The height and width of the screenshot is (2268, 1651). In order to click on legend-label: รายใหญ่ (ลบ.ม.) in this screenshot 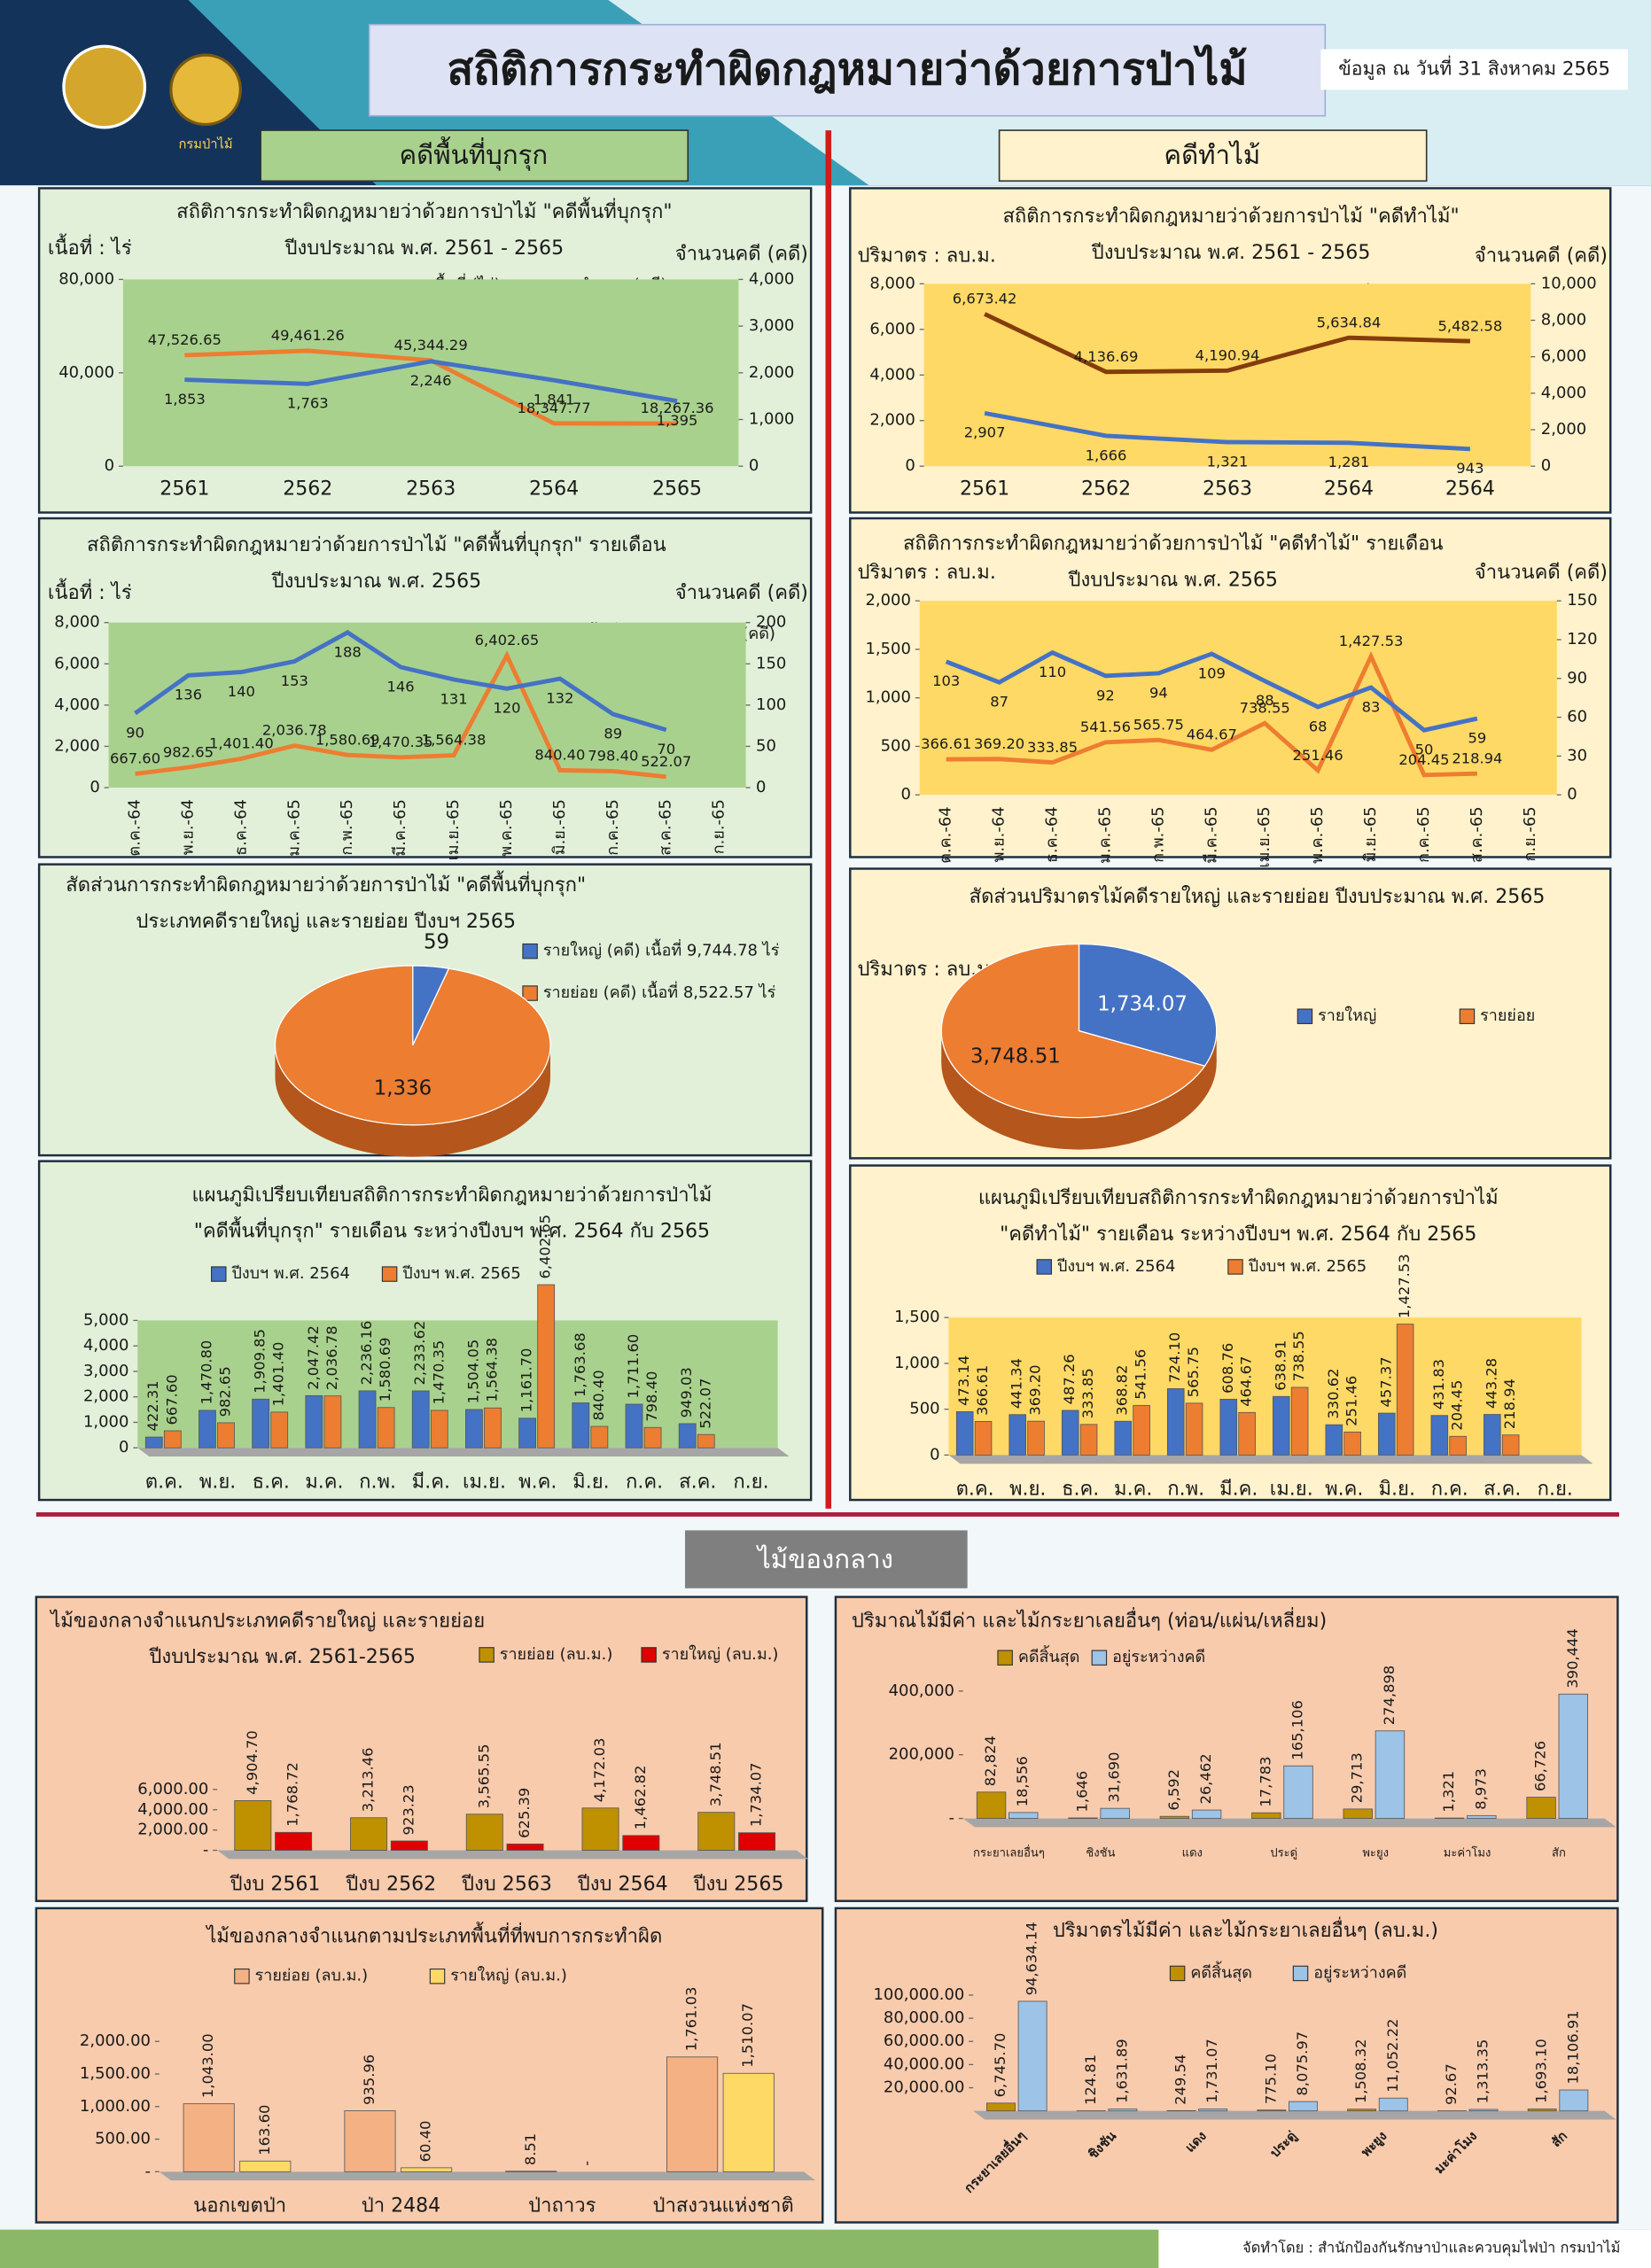, I will do `click(508, 1976)`.